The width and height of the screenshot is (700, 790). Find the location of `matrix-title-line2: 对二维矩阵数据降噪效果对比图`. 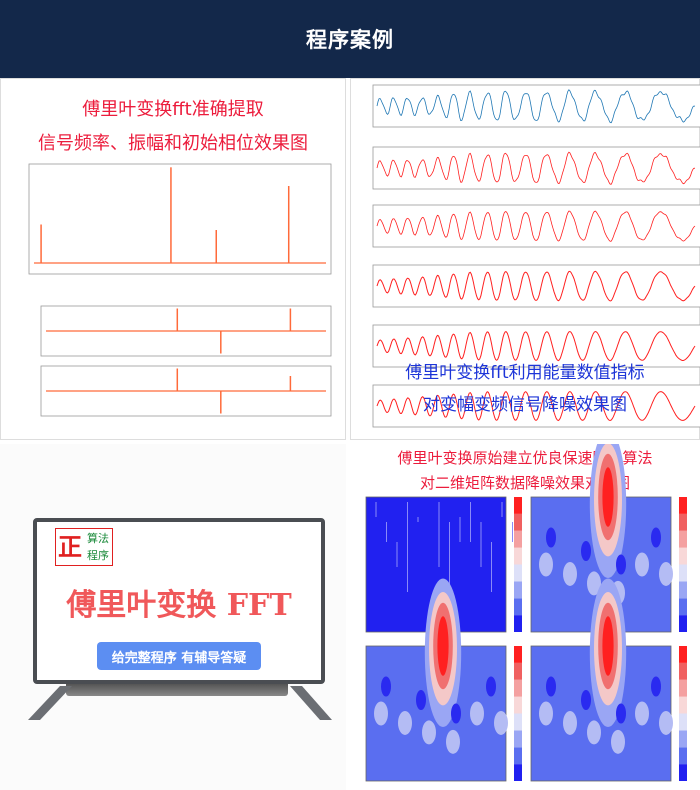

matrix-title-line2: 对二维矩阵数据降噪效果对比图 is located at coordinates (524, 483).